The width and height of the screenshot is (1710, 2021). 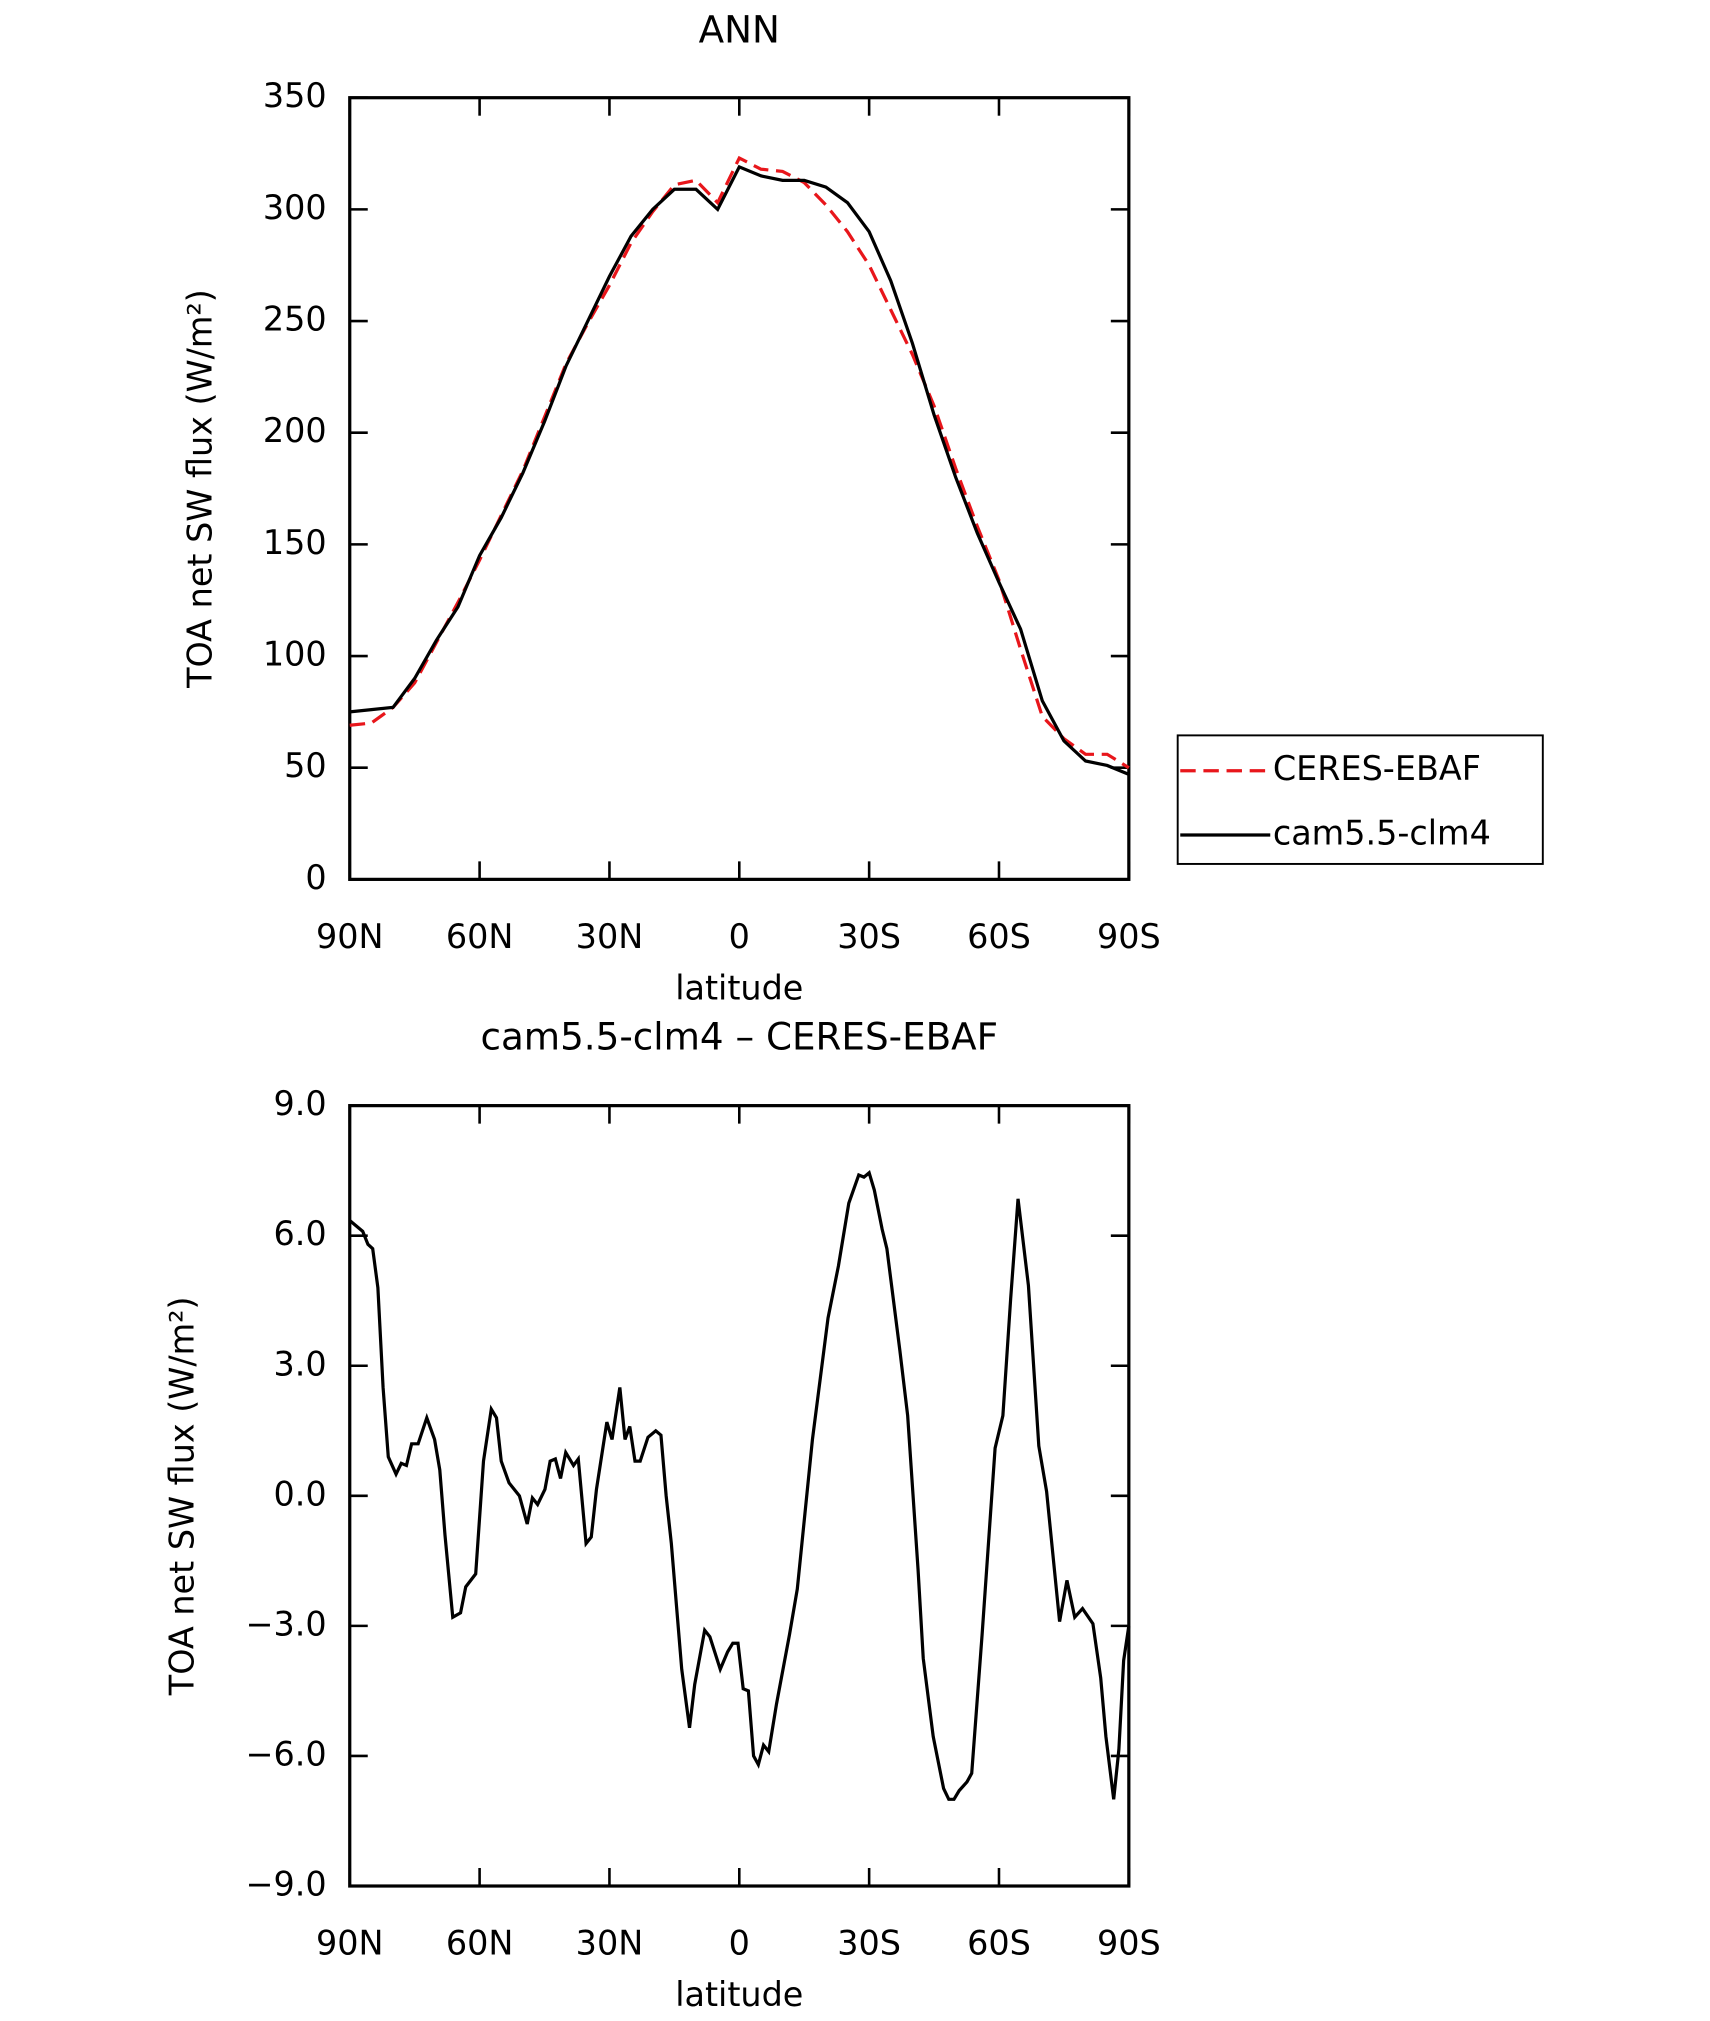 I want to click on chart-title: cam5.5-clm4 – CERES-EBAF, so click(x=739, y=1036).